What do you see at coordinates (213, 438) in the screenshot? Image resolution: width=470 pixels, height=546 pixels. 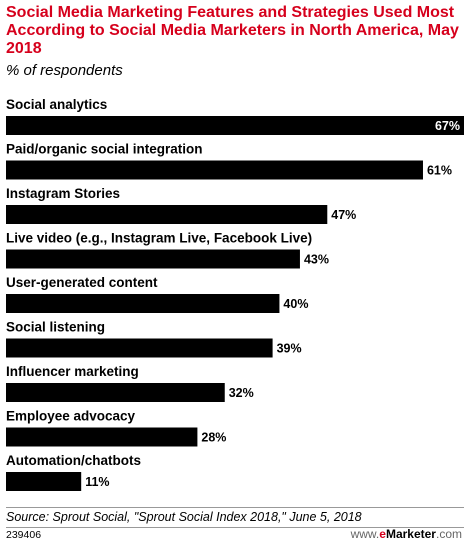 I see `value-label: 28%` at bounding box center [213, 438].